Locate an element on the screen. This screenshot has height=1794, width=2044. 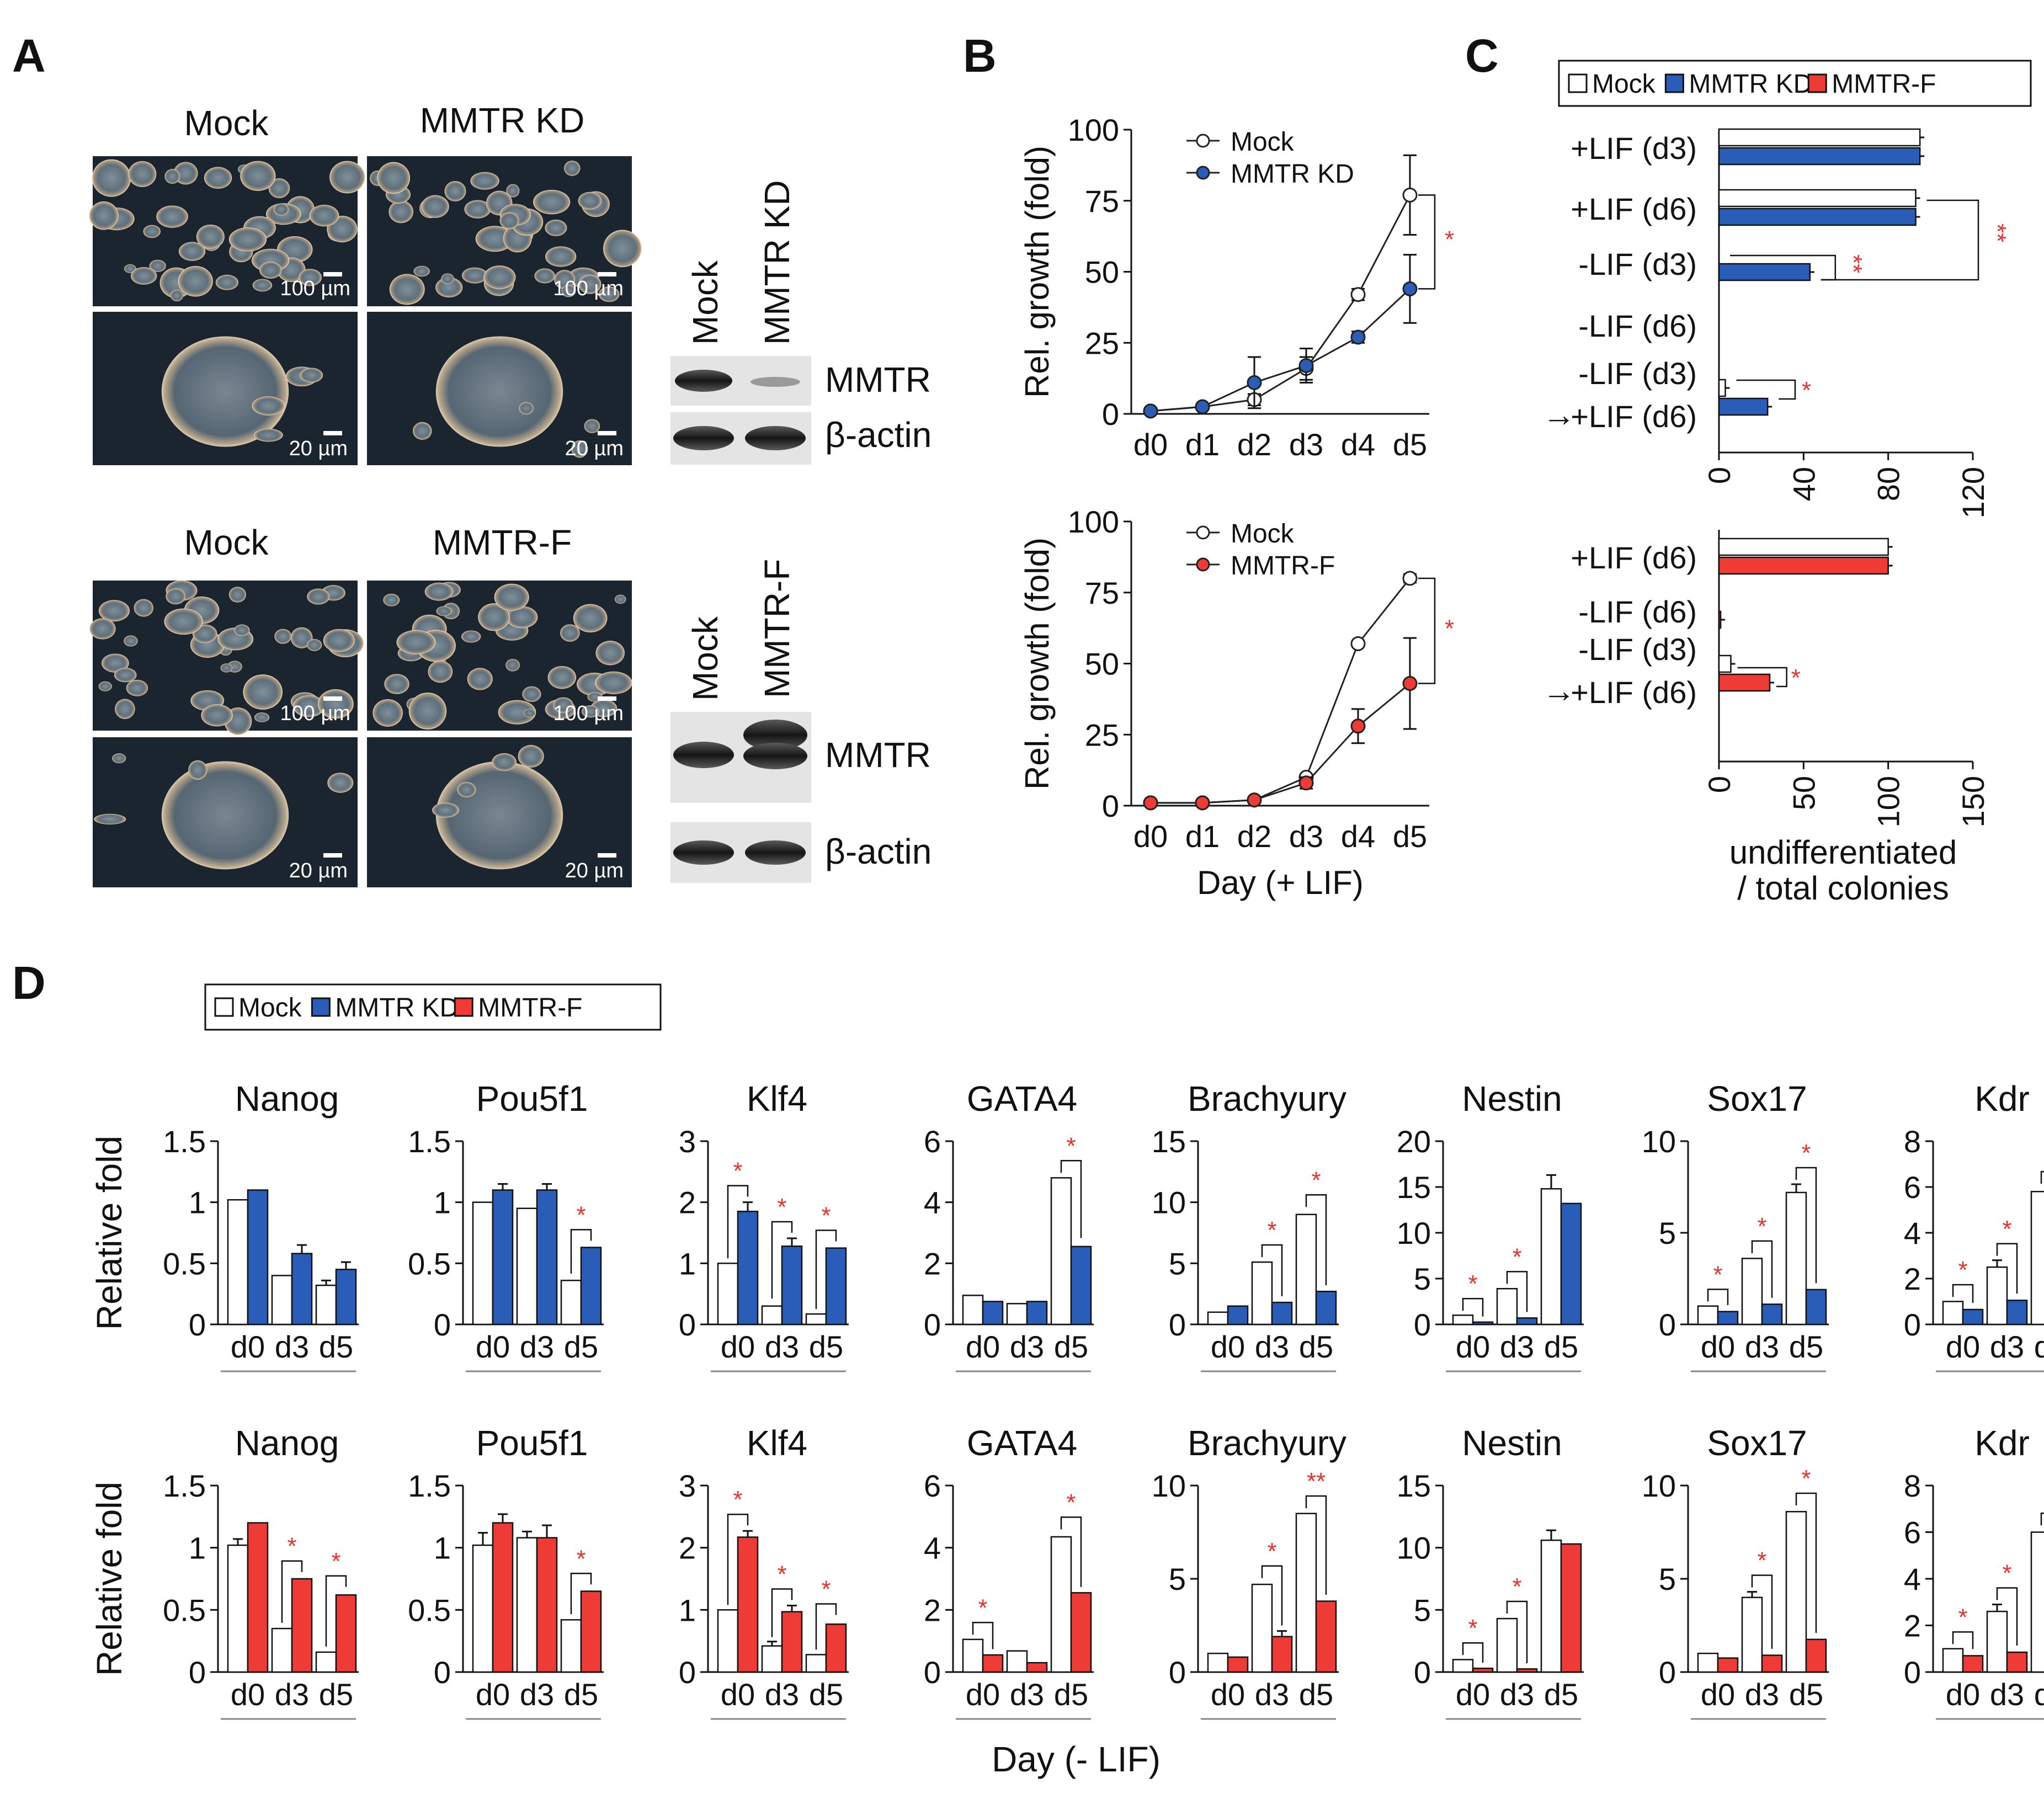
y-tick-label: 3 is located at coordinates (687, 1142).